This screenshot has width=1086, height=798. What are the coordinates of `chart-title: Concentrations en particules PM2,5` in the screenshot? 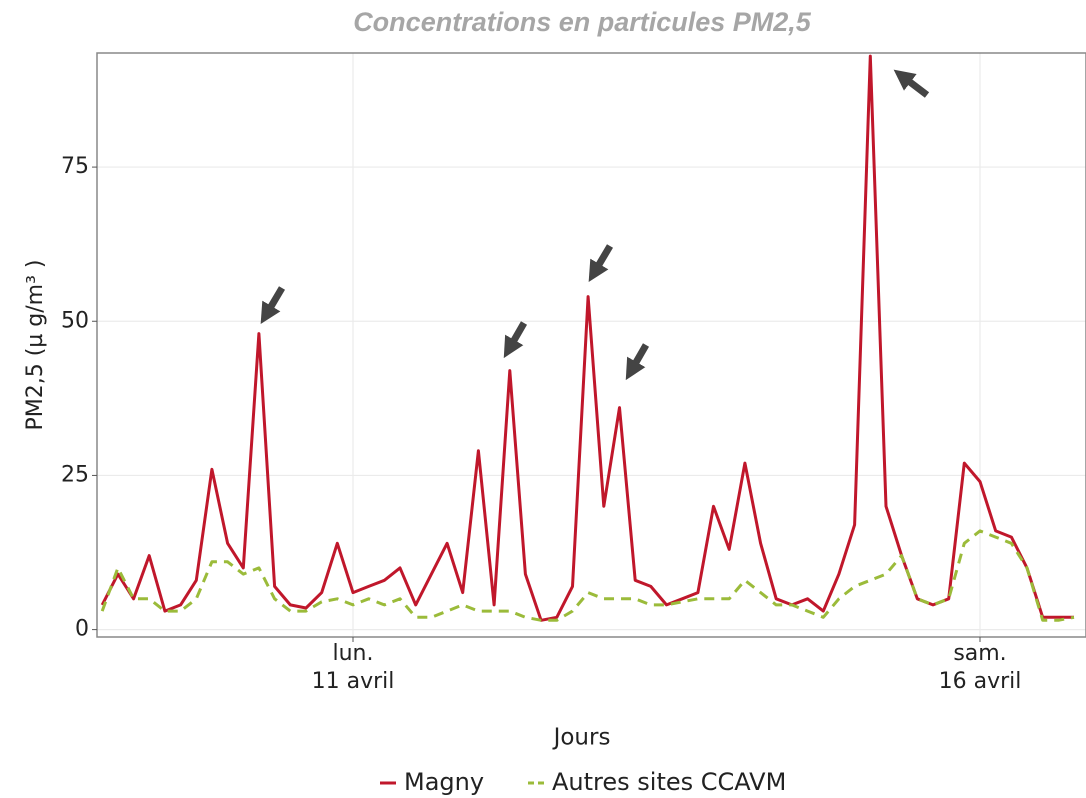 It's located at (582, 22).